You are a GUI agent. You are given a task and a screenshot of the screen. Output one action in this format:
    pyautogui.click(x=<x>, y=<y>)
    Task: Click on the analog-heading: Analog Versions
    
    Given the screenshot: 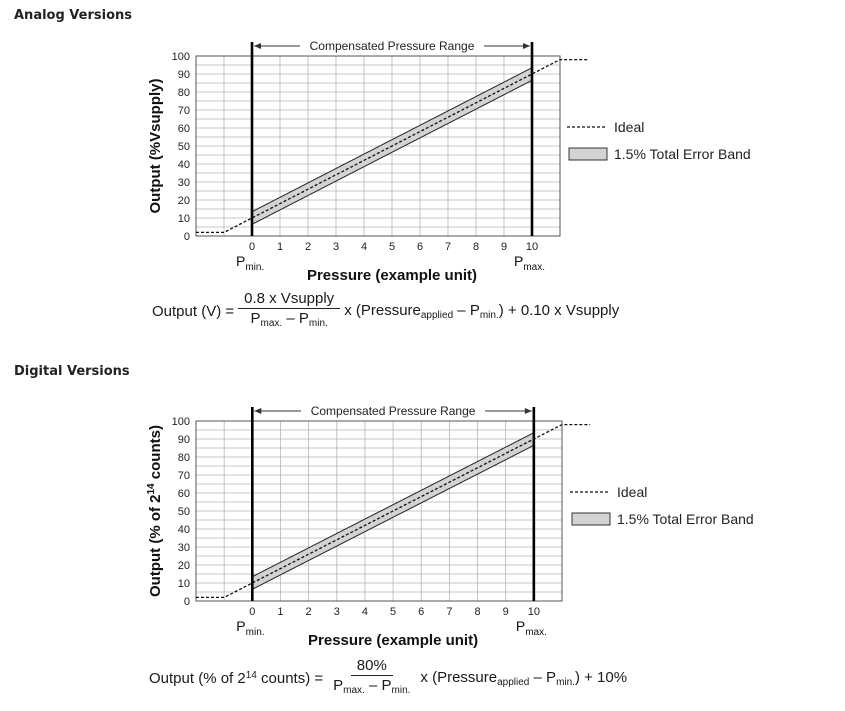 What is the action you would take?
    pyautogui.click(x=73, y=15)
    